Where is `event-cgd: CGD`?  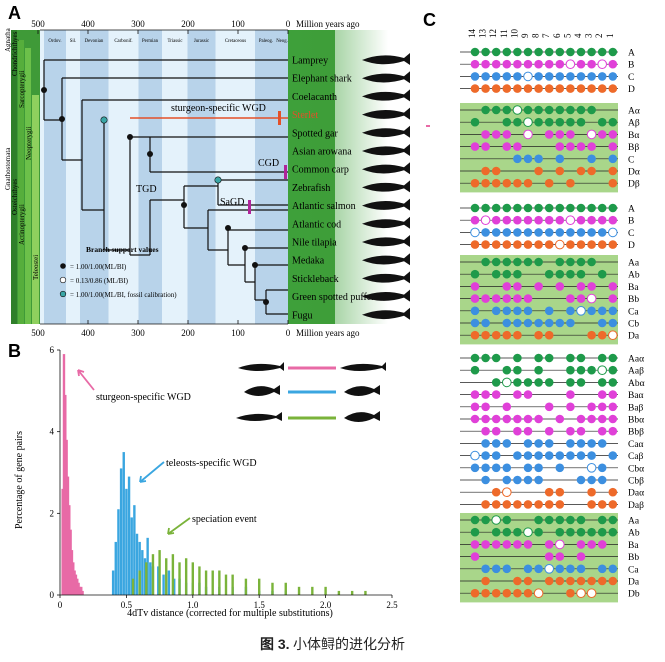
event-cgd: CGD is located at coordinates (268, 163).